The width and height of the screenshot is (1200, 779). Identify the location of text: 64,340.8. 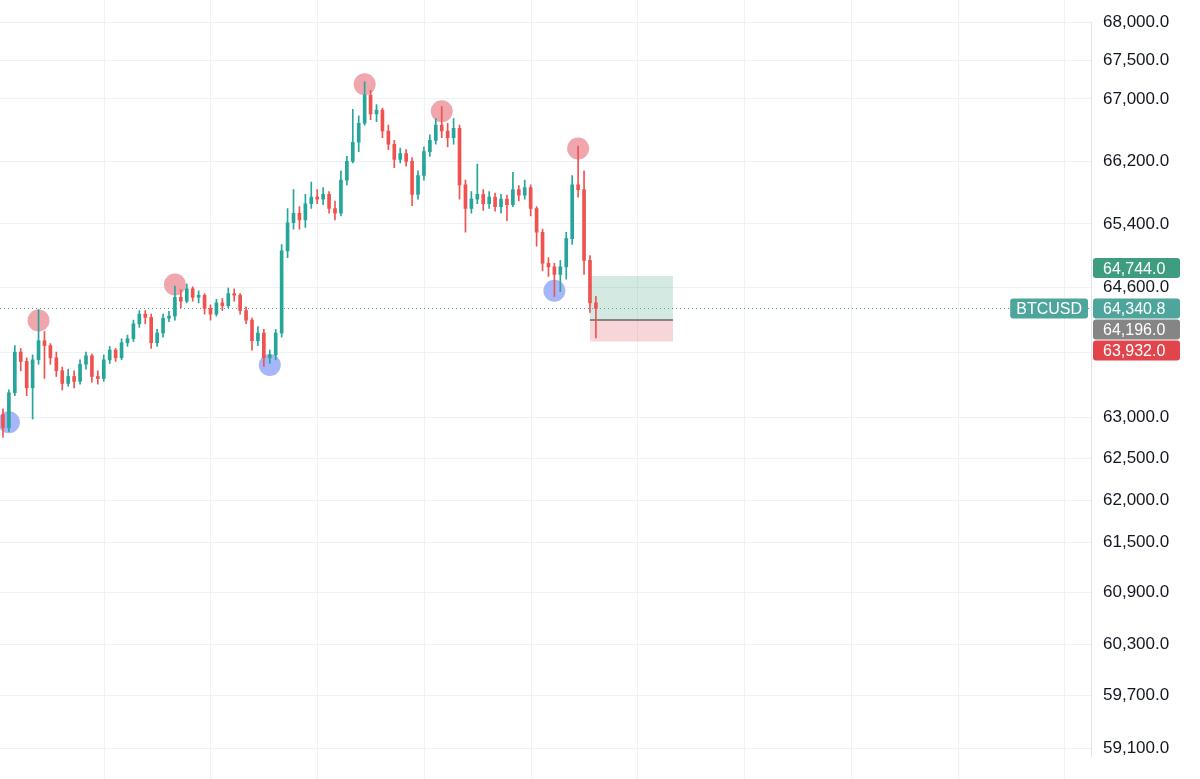
(1134, 308).